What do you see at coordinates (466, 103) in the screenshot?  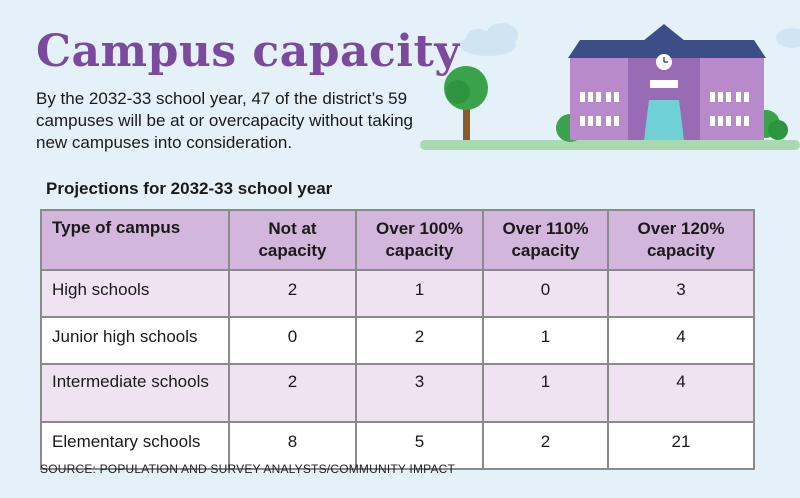 I see `tree-icon` at bounding box center [466, 103].